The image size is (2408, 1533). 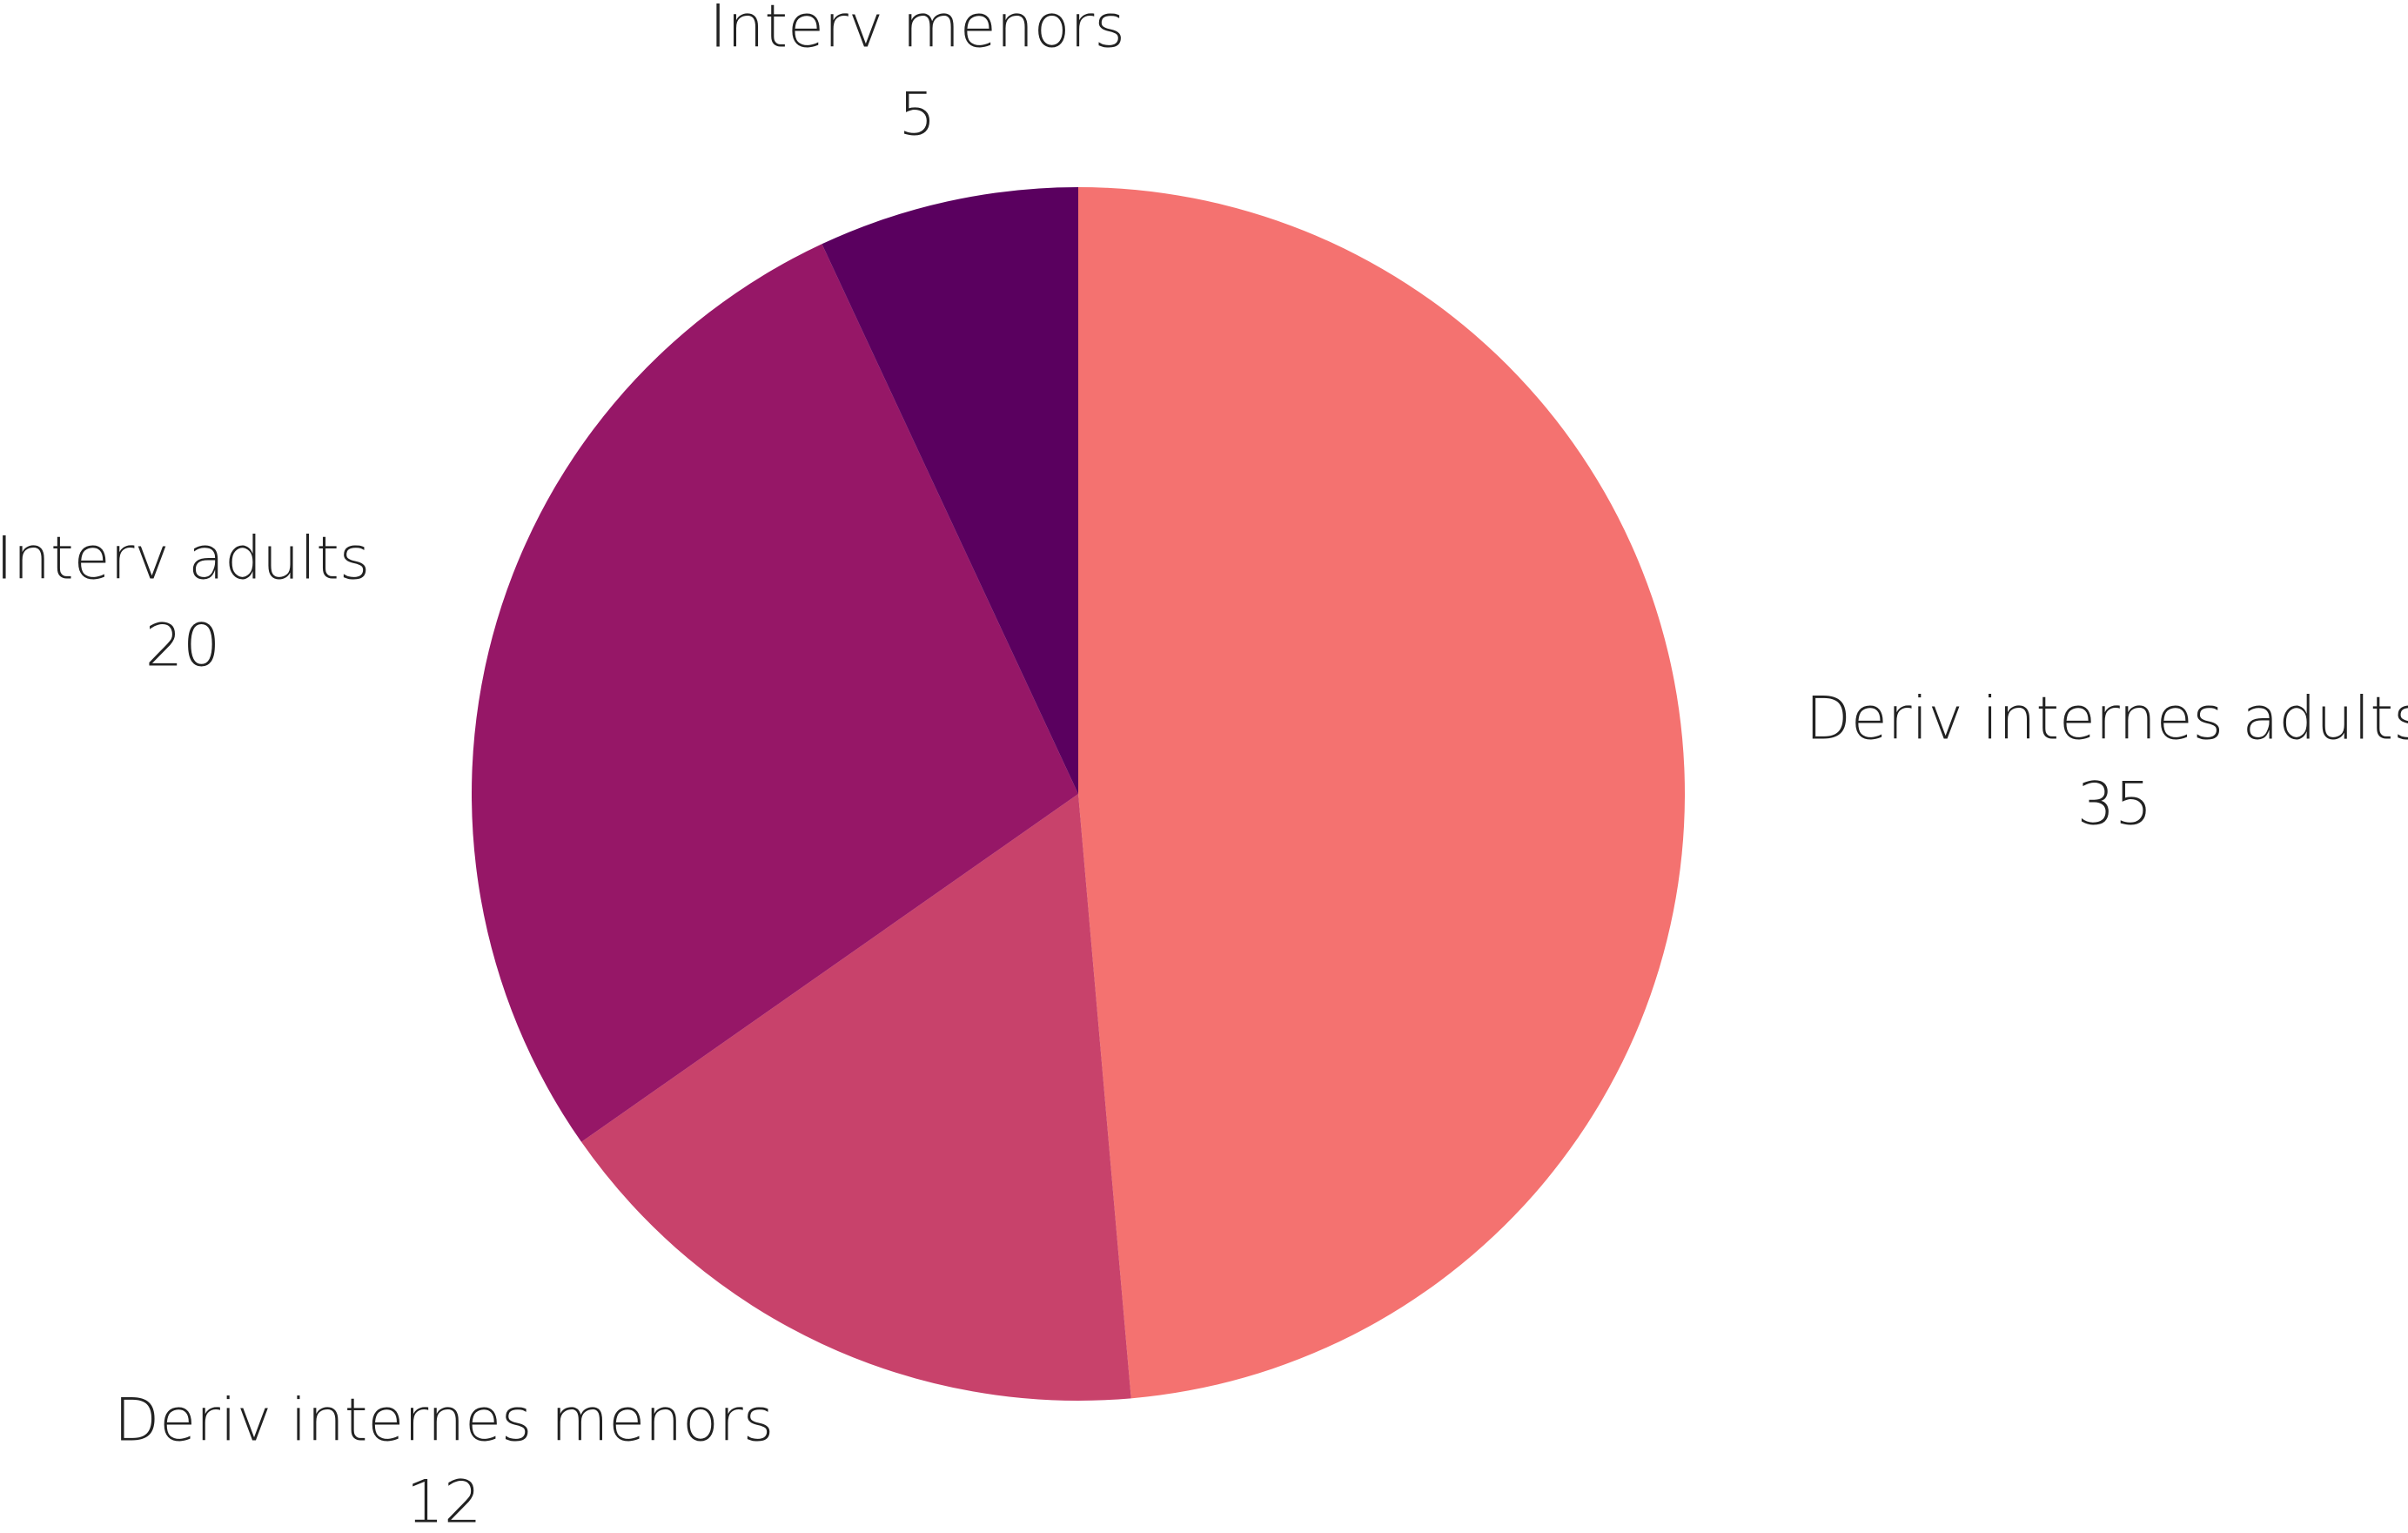 What do you see at coordinates (444, 1421) in the screenshot?
I see `slice-label: Deriv internes menors` at bounding box center [444, 1421].